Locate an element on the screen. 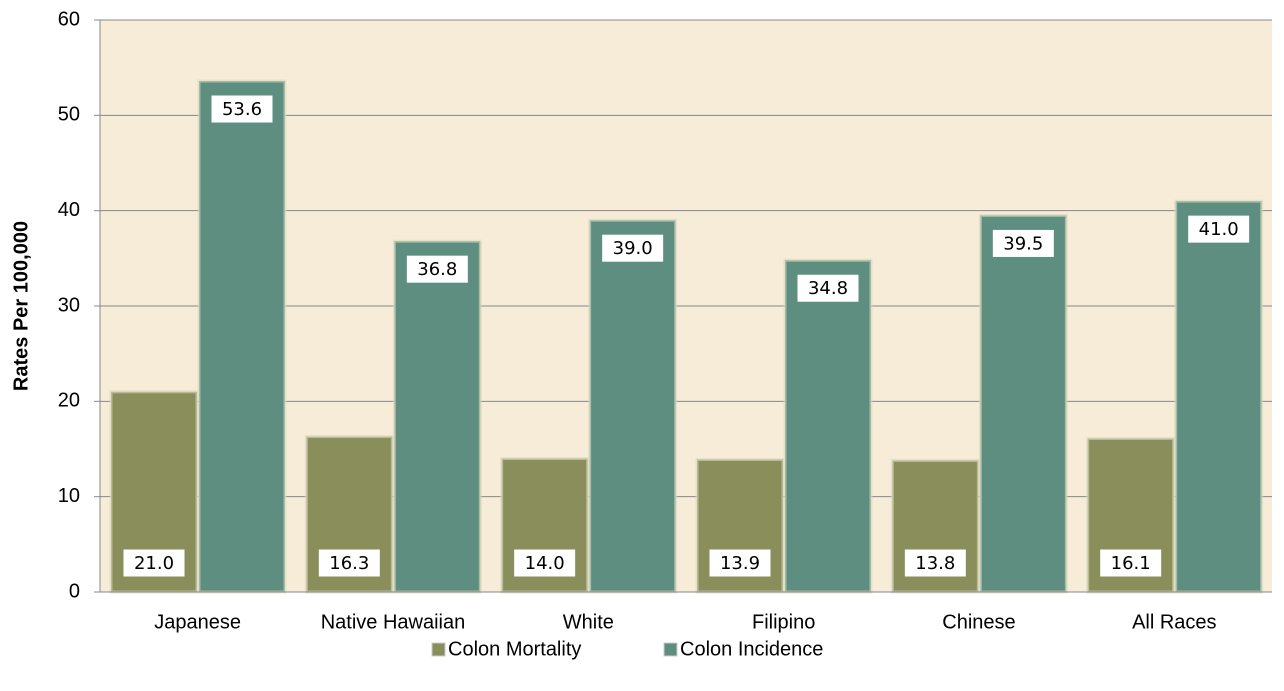 The image size is (1284, 691). x-tick-label: All Races is located at coordinates (1174, 622).